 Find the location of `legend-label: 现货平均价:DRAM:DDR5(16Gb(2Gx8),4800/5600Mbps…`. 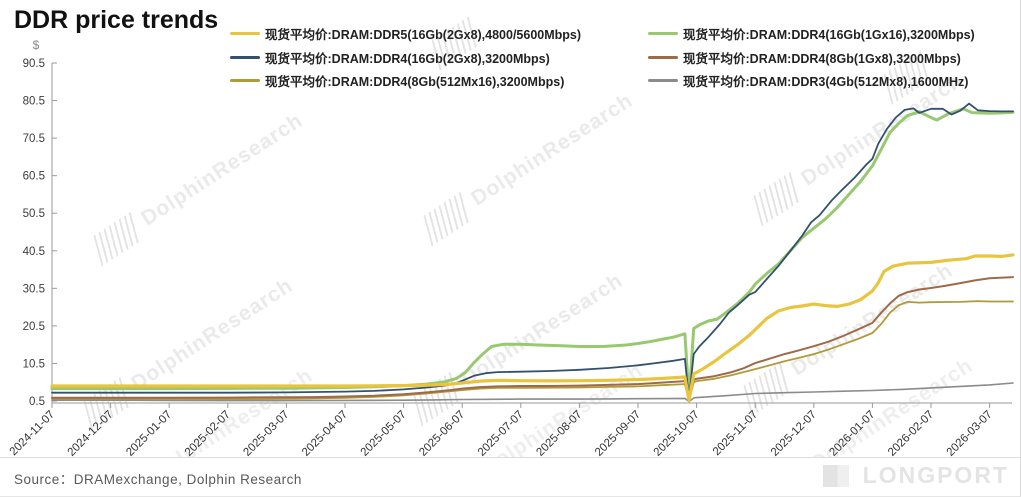

legend-label: 现货平均价:DRAM:DDR5(16Gb(2Gx8),4800/5600Mbps… is located at coordinates (423, 35).